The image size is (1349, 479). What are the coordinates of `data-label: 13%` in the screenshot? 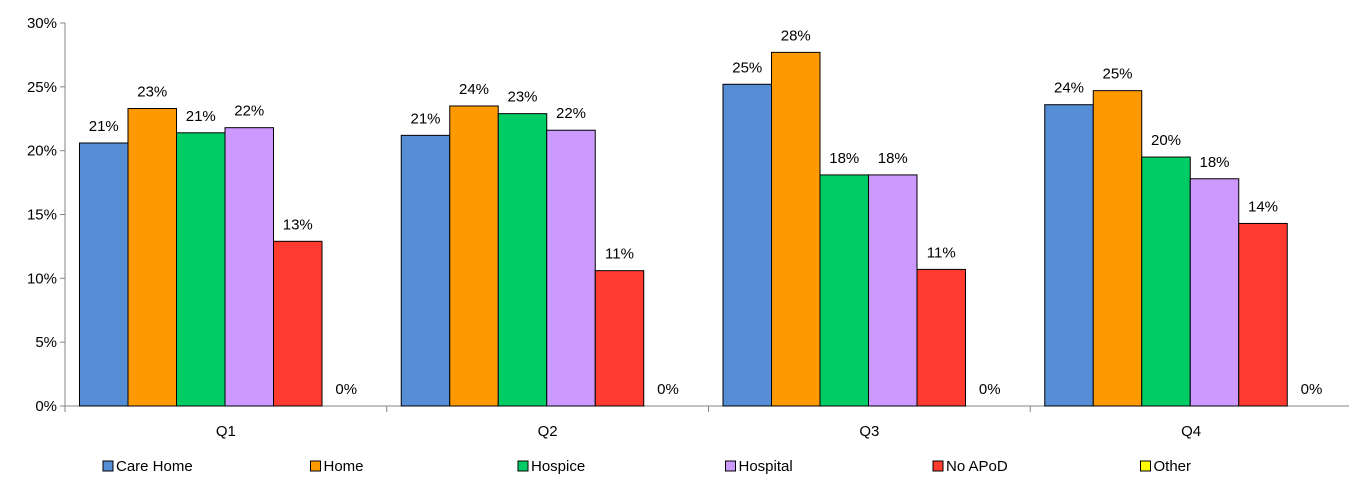 It's located at (298, 224).